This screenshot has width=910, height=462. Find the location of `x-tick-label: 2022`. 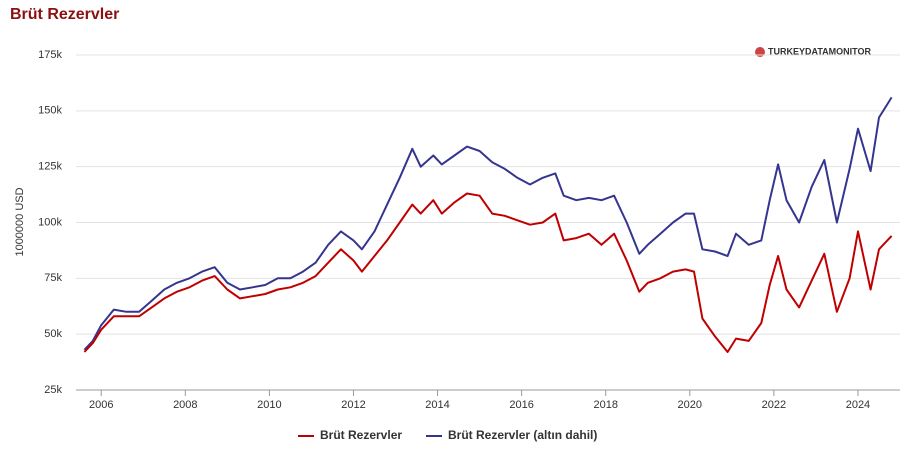

x-tick-label: 2022 is located at coordinates (774, 405).